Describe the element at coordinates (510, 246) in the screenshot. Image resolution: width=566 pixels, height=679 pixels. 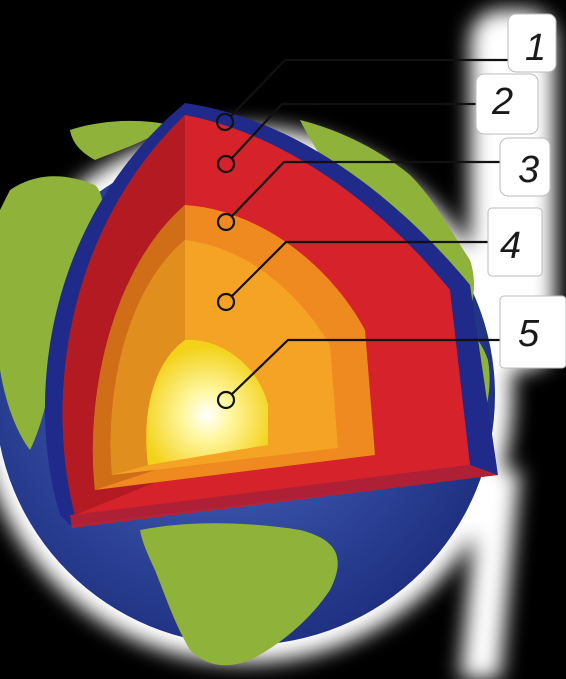
I see `label-number-4: 4` at that location.